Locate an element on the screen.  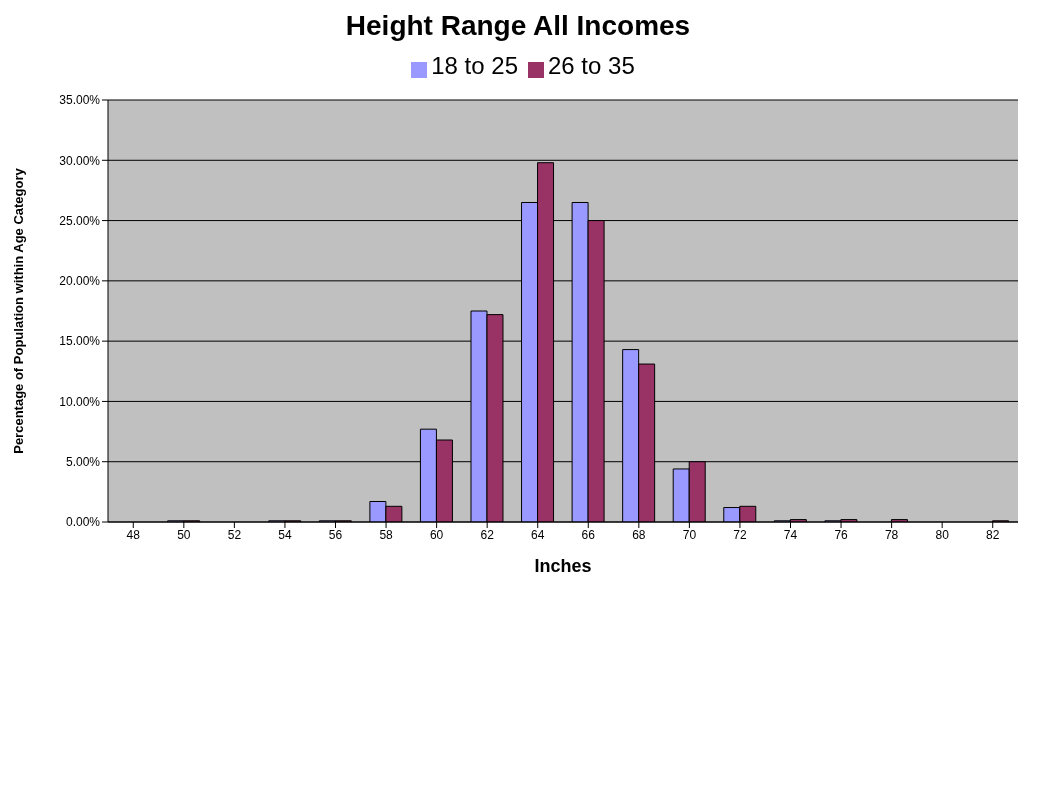
chart-title: Height Range All Incomes is located at coordinates (518, 26).